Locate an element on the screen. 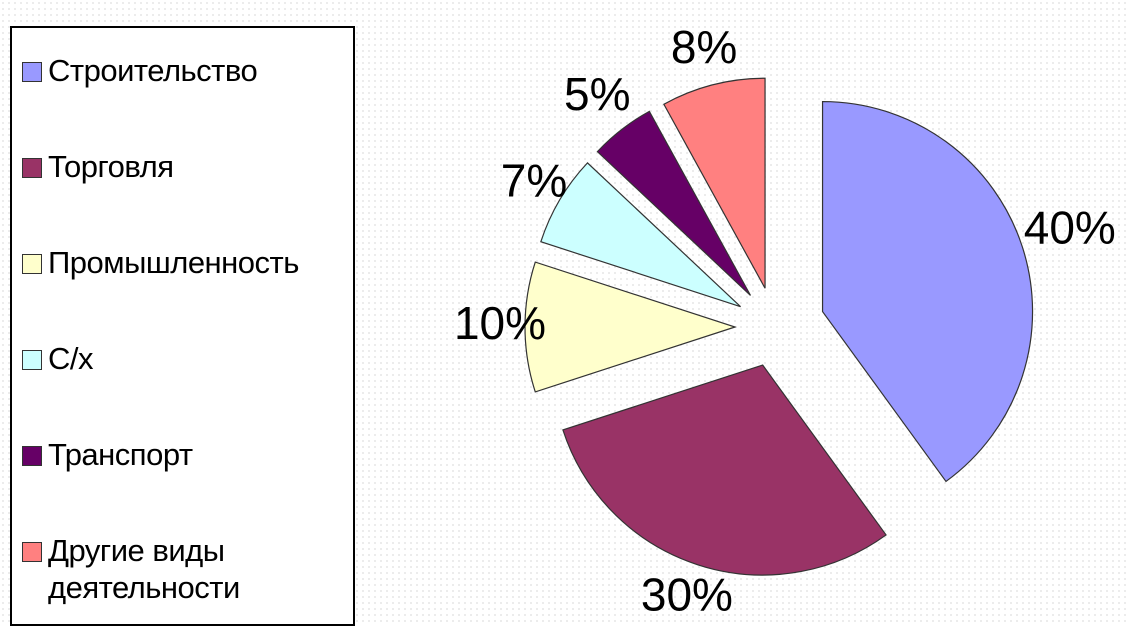 This screenshot has width=1130, height=626. slice-label-transport: 5% is located at coordinates (597, 94).